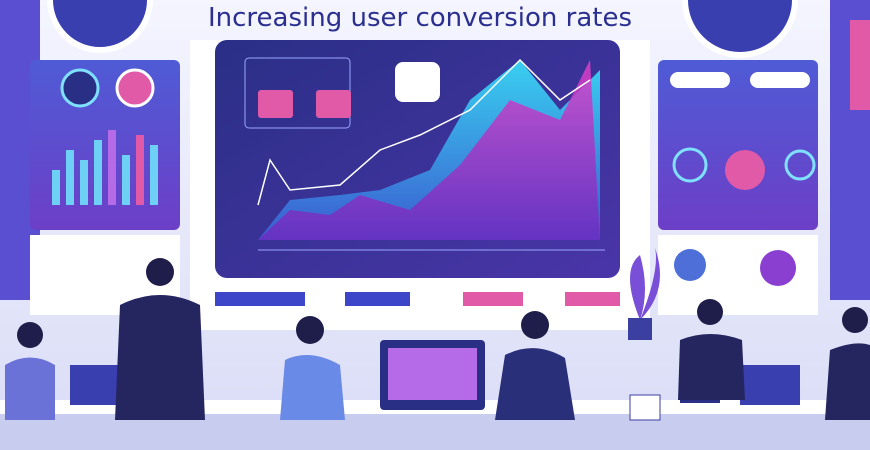  I want to click on monitor-screen, so click(432, 374).